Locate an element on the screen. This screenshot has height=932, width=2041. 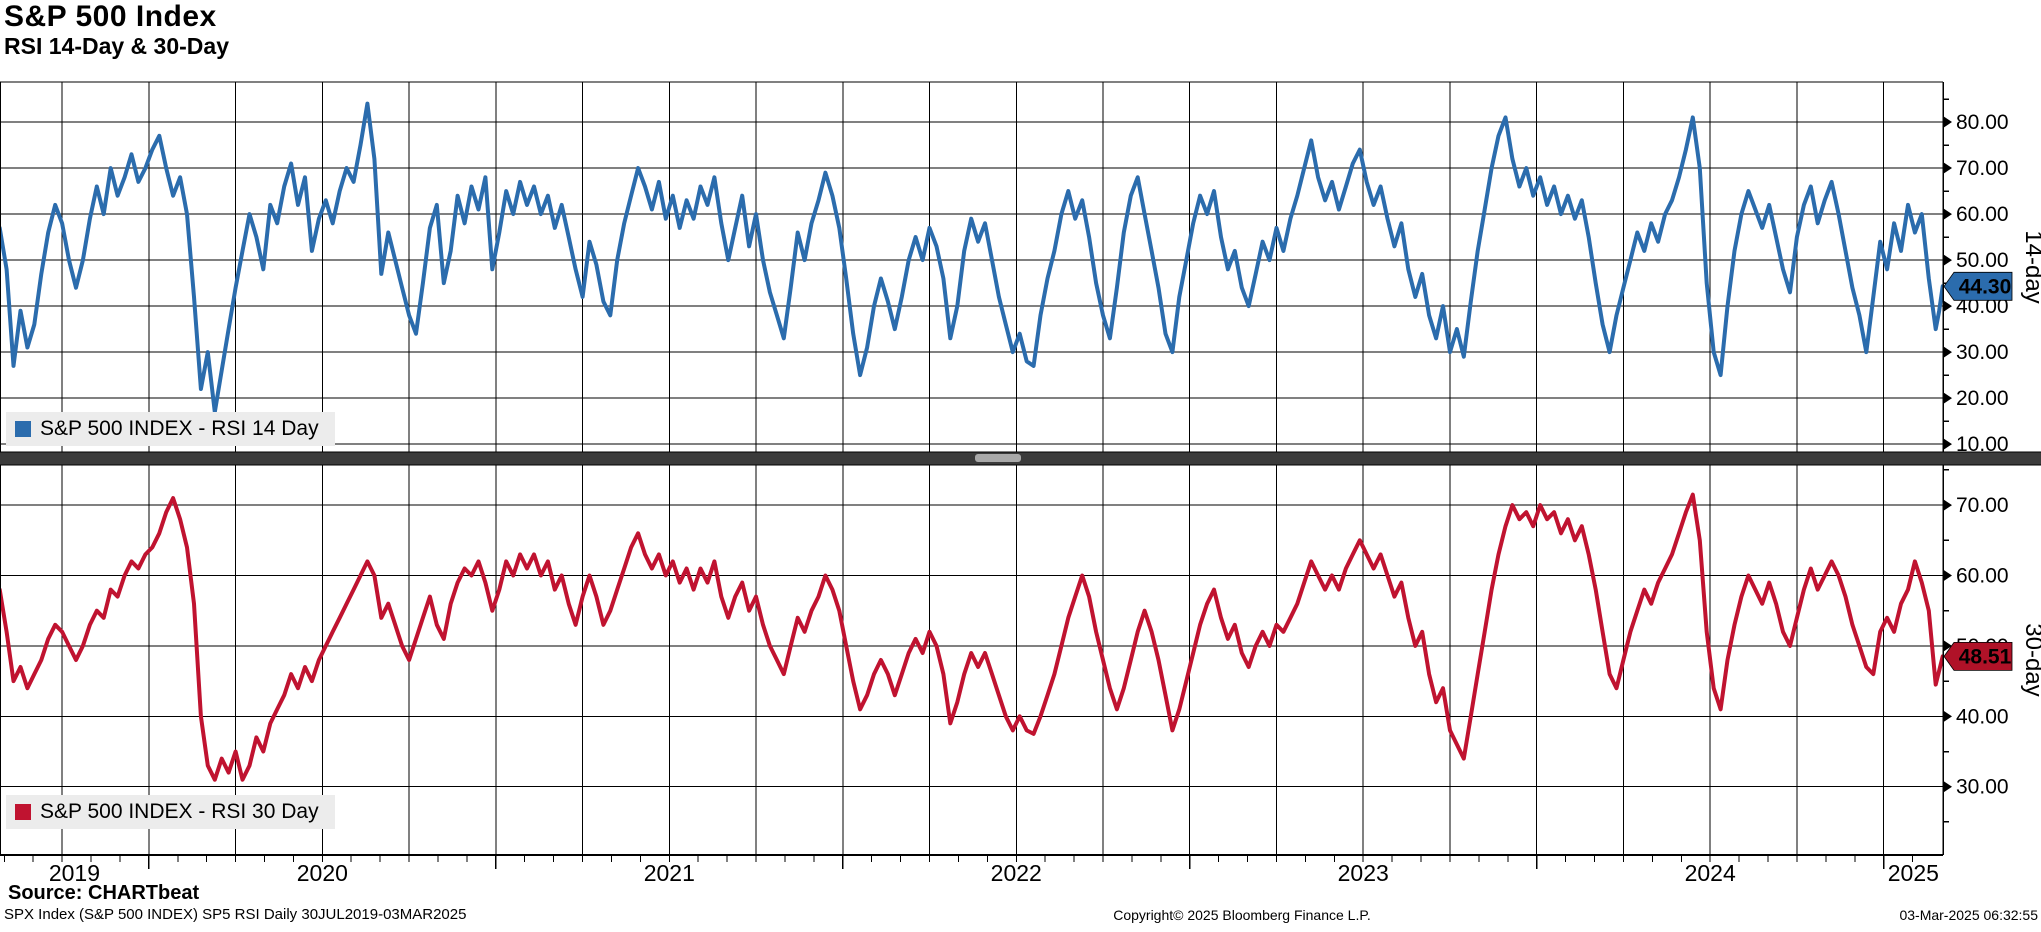
y-tick-label: 20.00 is located at coordinates (1982, 398).